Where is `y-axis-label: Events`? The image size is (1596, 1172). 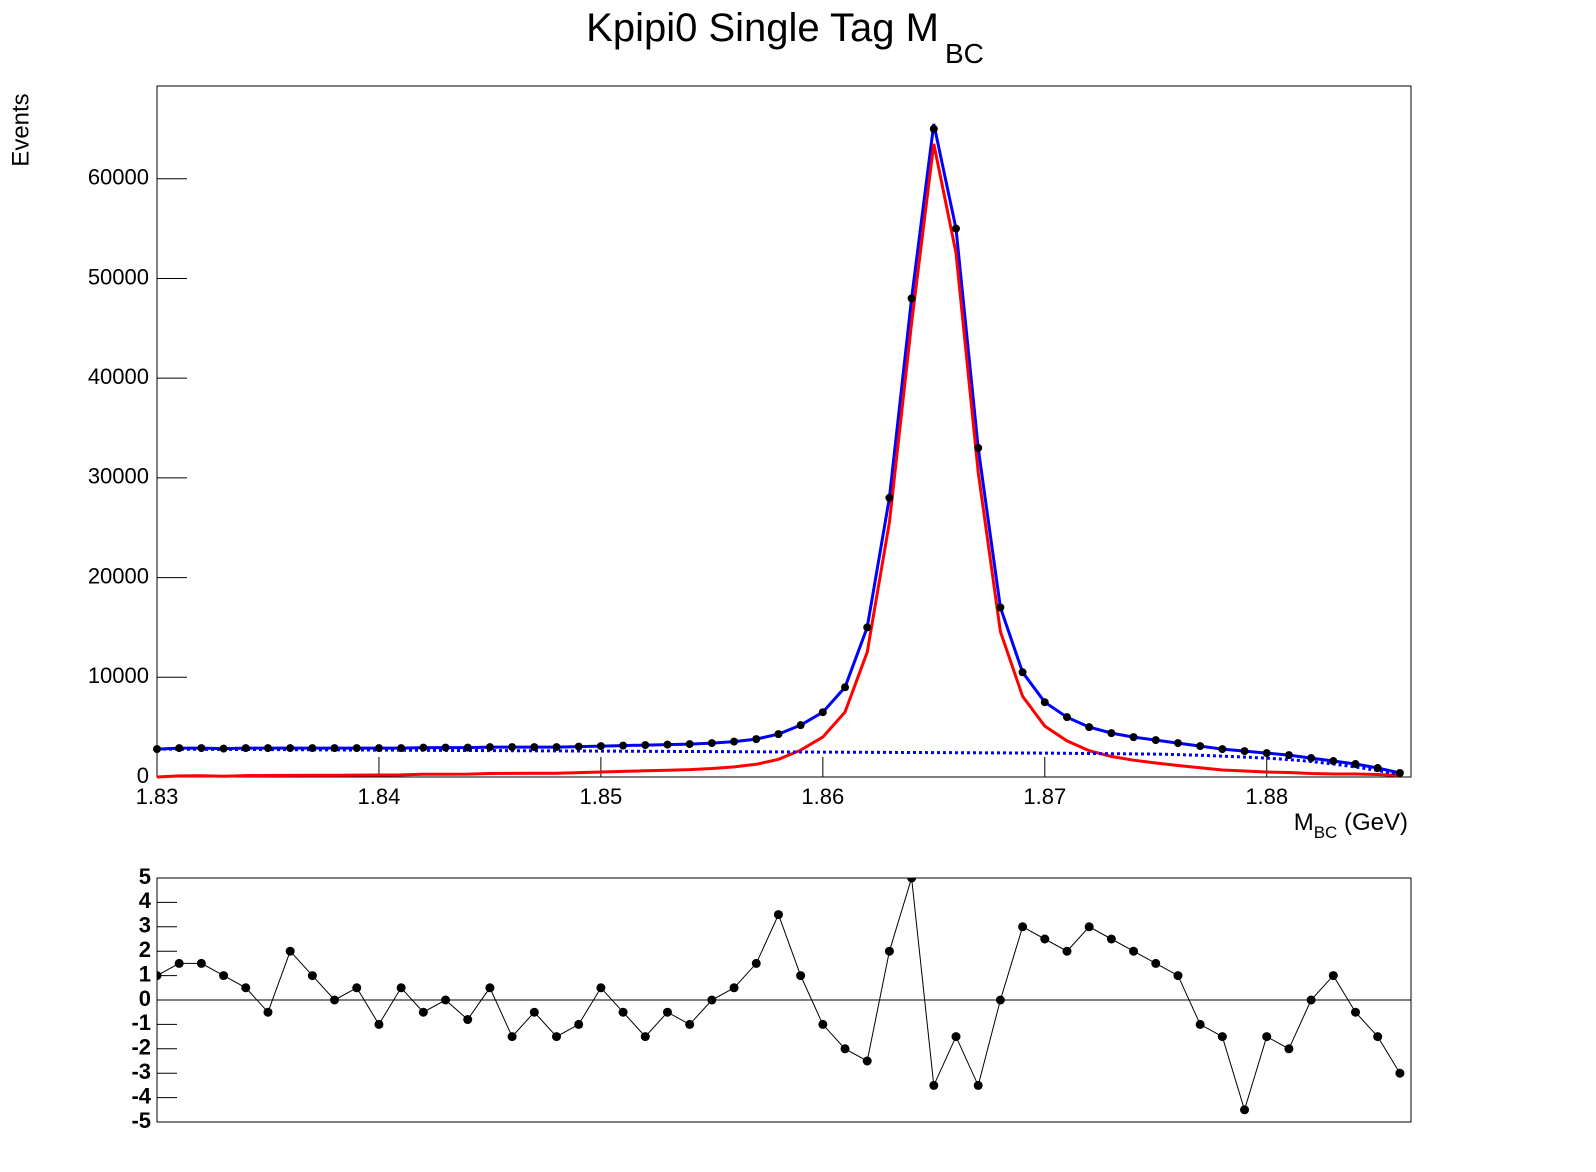 y-axis-label: Events is located at coordinates (20, 129).